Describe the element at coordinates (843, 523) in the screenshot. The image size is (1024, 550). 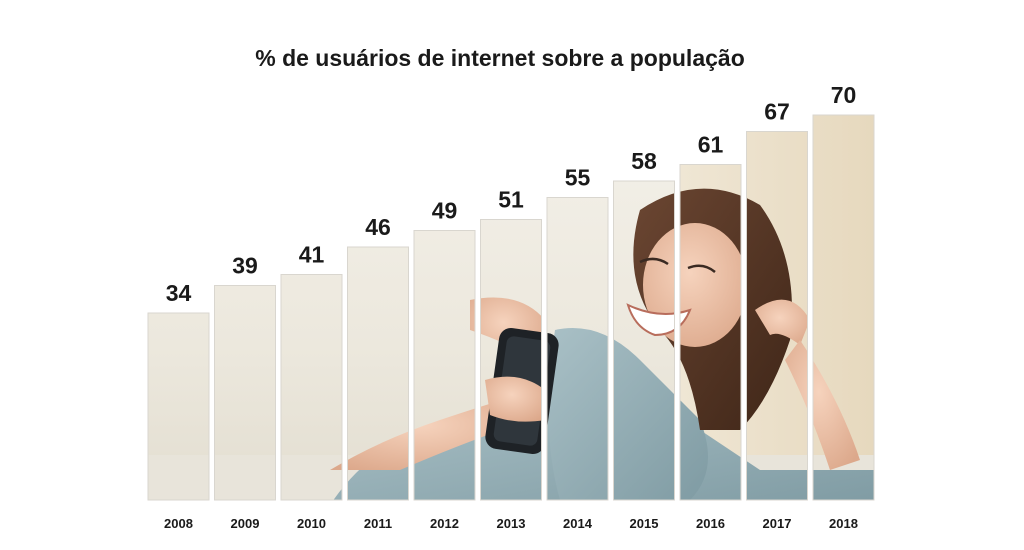
I see `x-tick-2018: 2018` at that location.